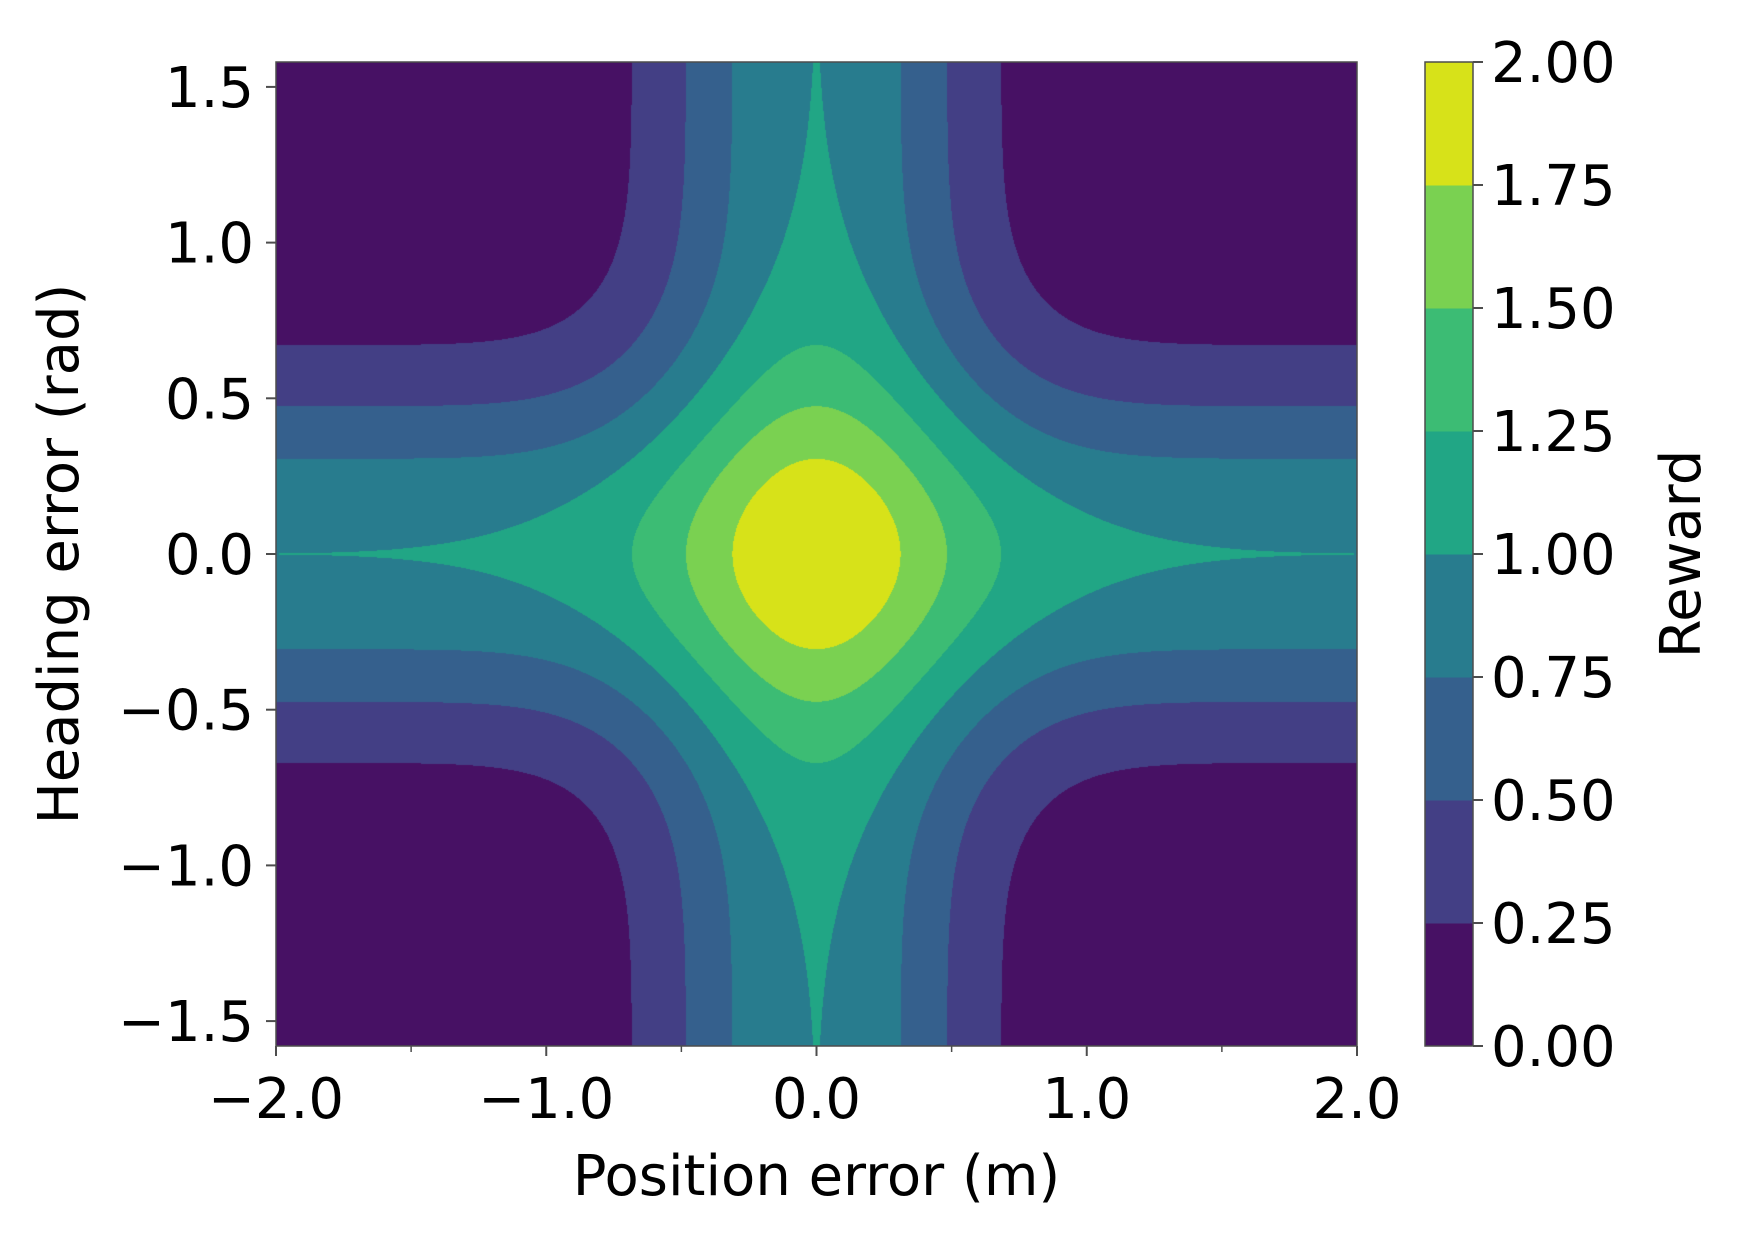  I want to click on y-tick-label: 0.0, so click(209, 555).